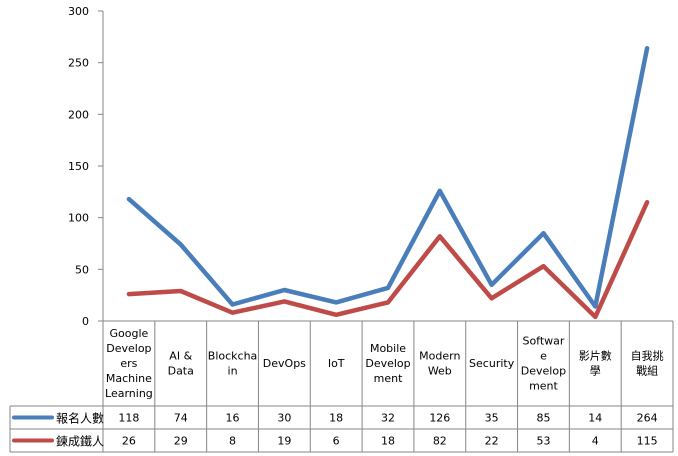 This screenshot has width=678, height=456. I want to click on y-tick-label: 50, so click(82, 269).